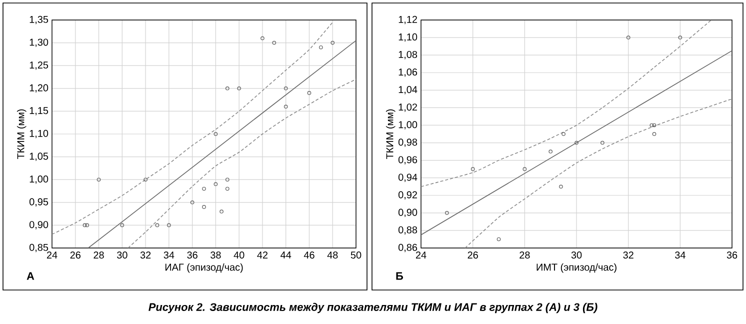 Image resolution: width=746 pixels, height=324 pixels. What do you see at coordinates (408, 248) in the screenshot?
I see `y-tick-label: 0,86` at bounding box center [408, 248].